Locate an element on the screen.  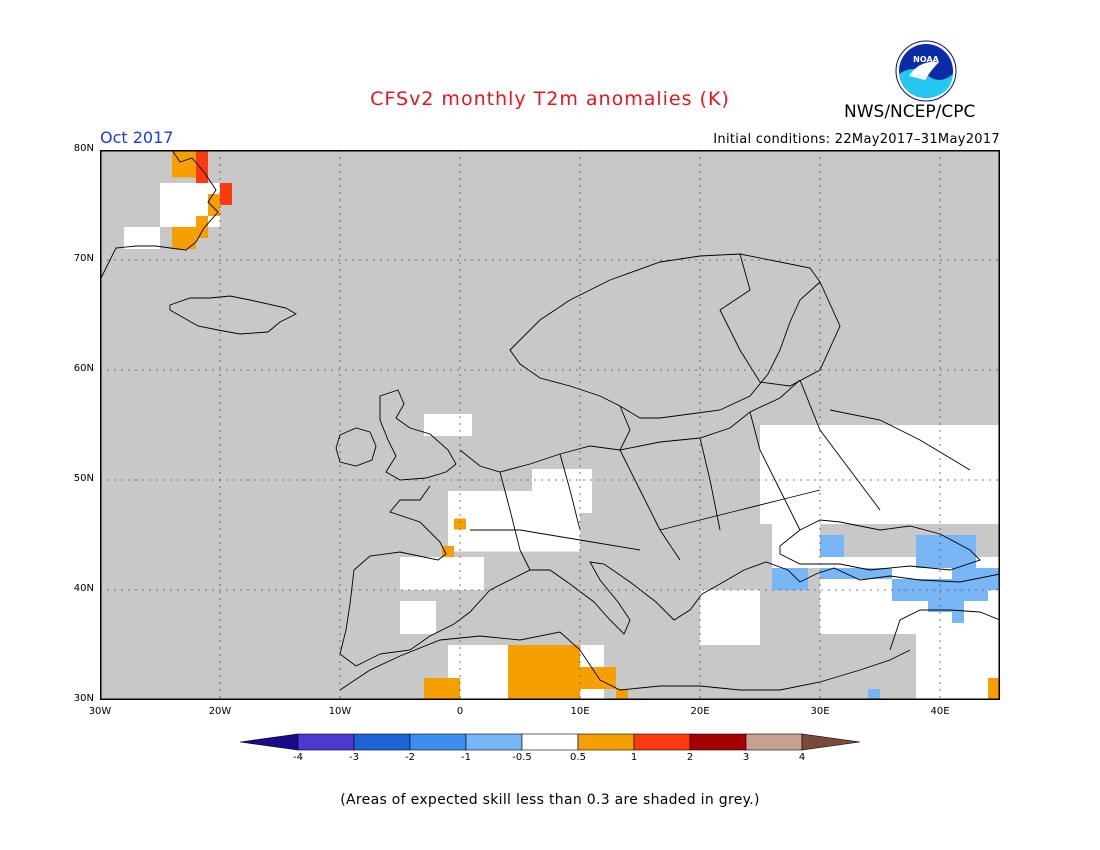
finland-border is located at coordinates (780, 320).